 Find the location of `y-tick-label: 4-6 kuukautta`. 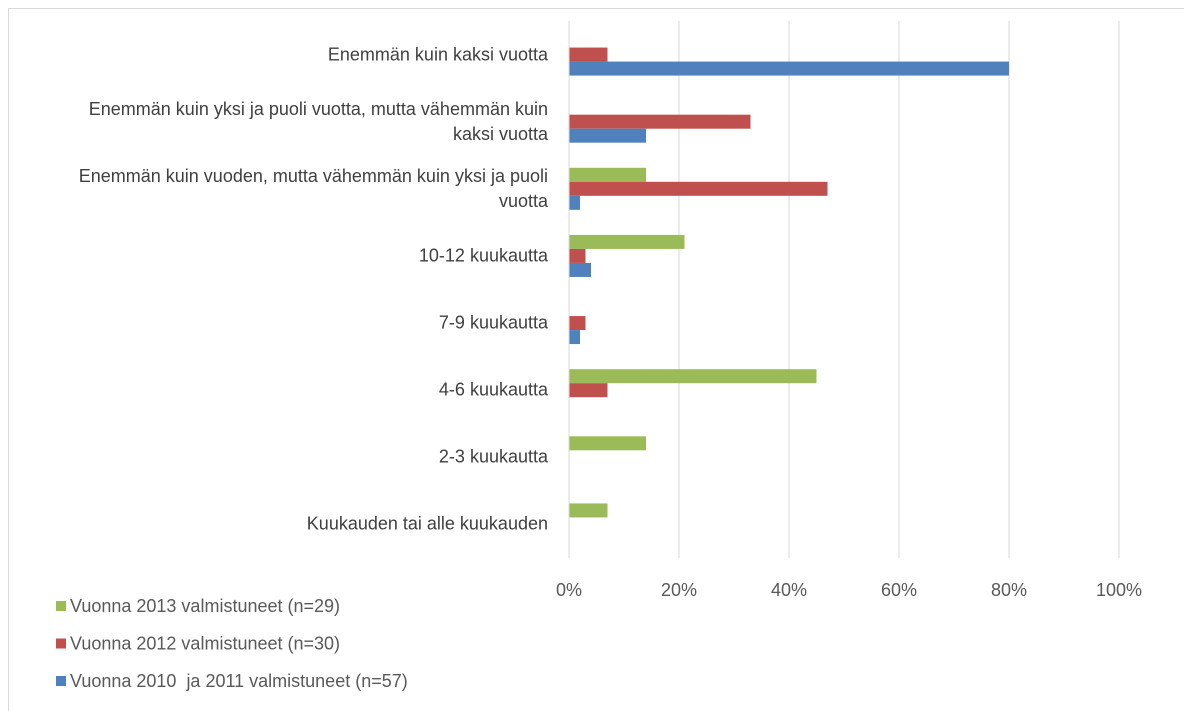

y-tick-label: 4-6 kuukautta is located at coordinates (493, 389).